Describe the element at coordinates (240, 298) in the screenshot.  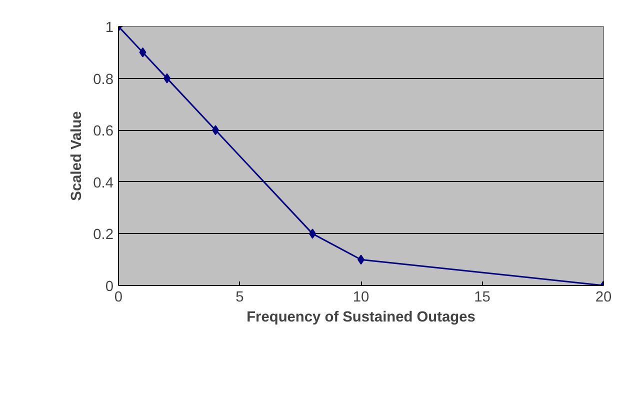
I see `x-tick-label: 5` at that location.